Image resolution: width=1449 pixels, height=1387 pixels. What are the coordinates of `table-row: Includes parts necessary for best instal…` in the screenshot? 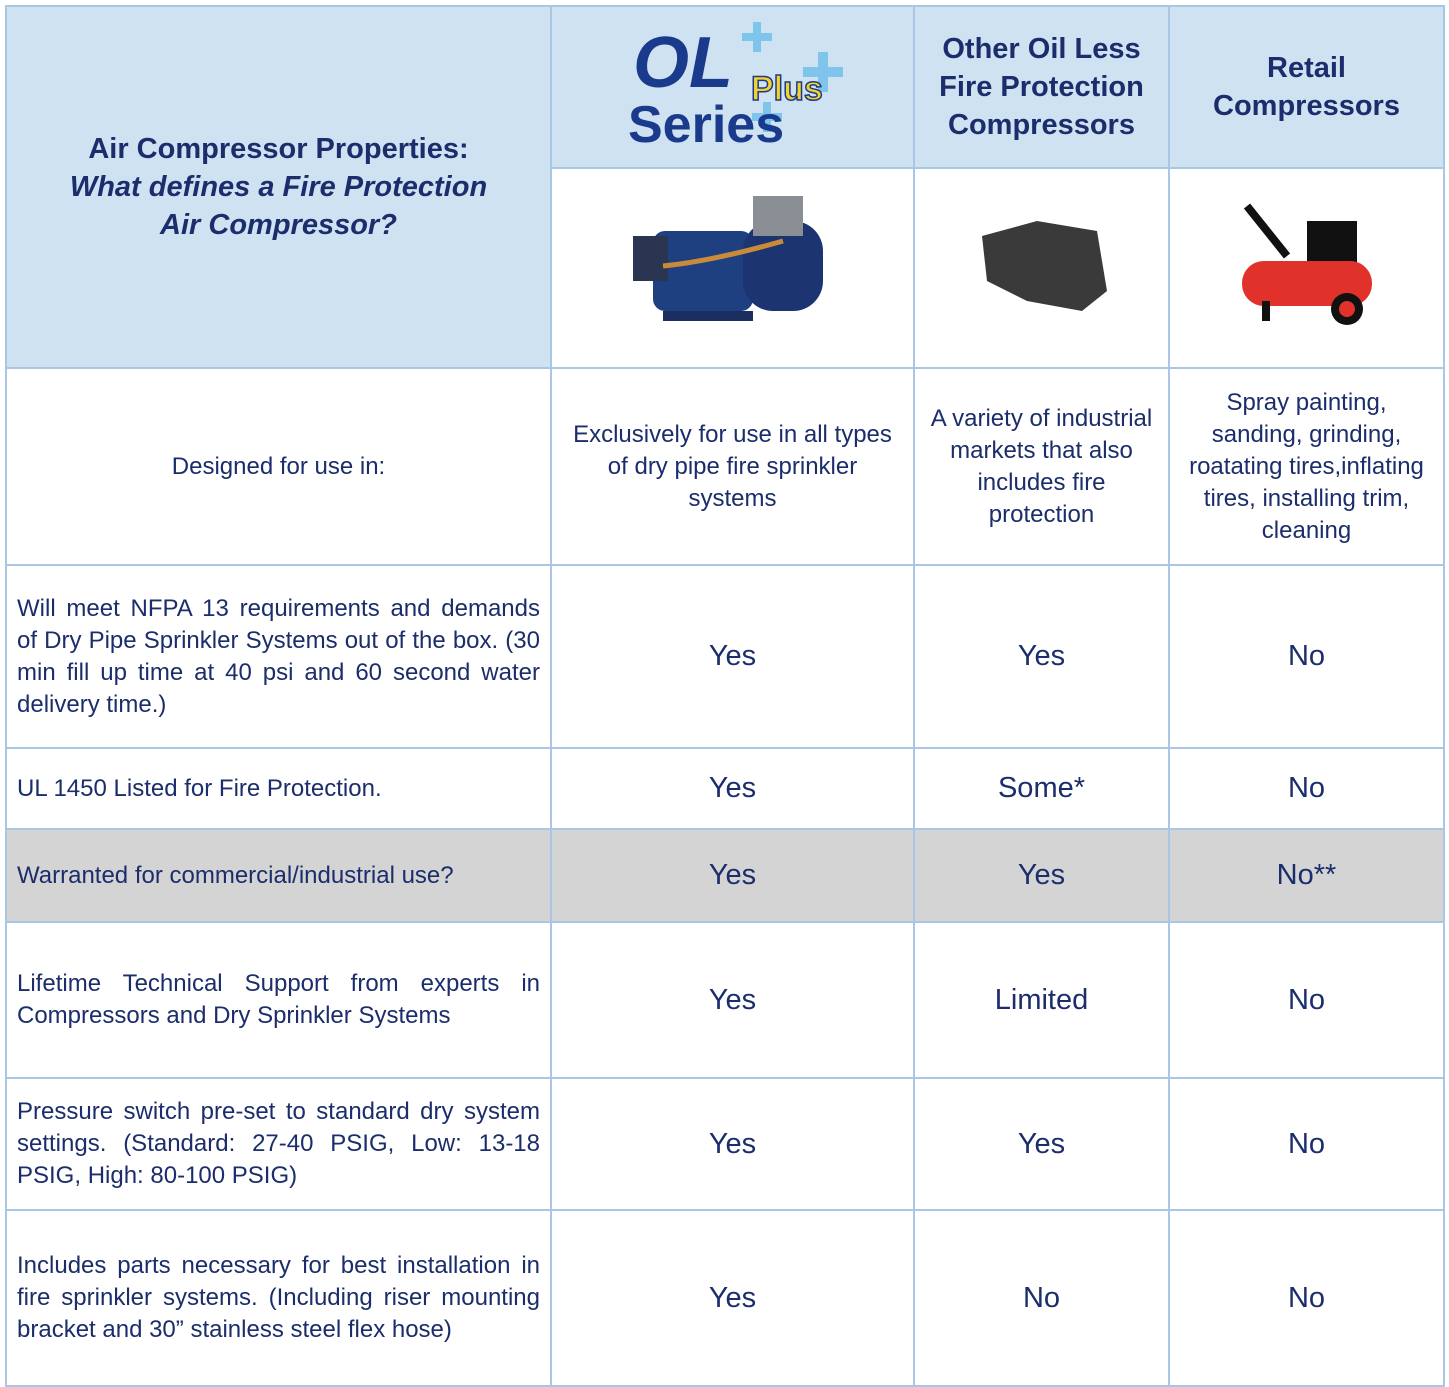 It's located at (725, 1298).